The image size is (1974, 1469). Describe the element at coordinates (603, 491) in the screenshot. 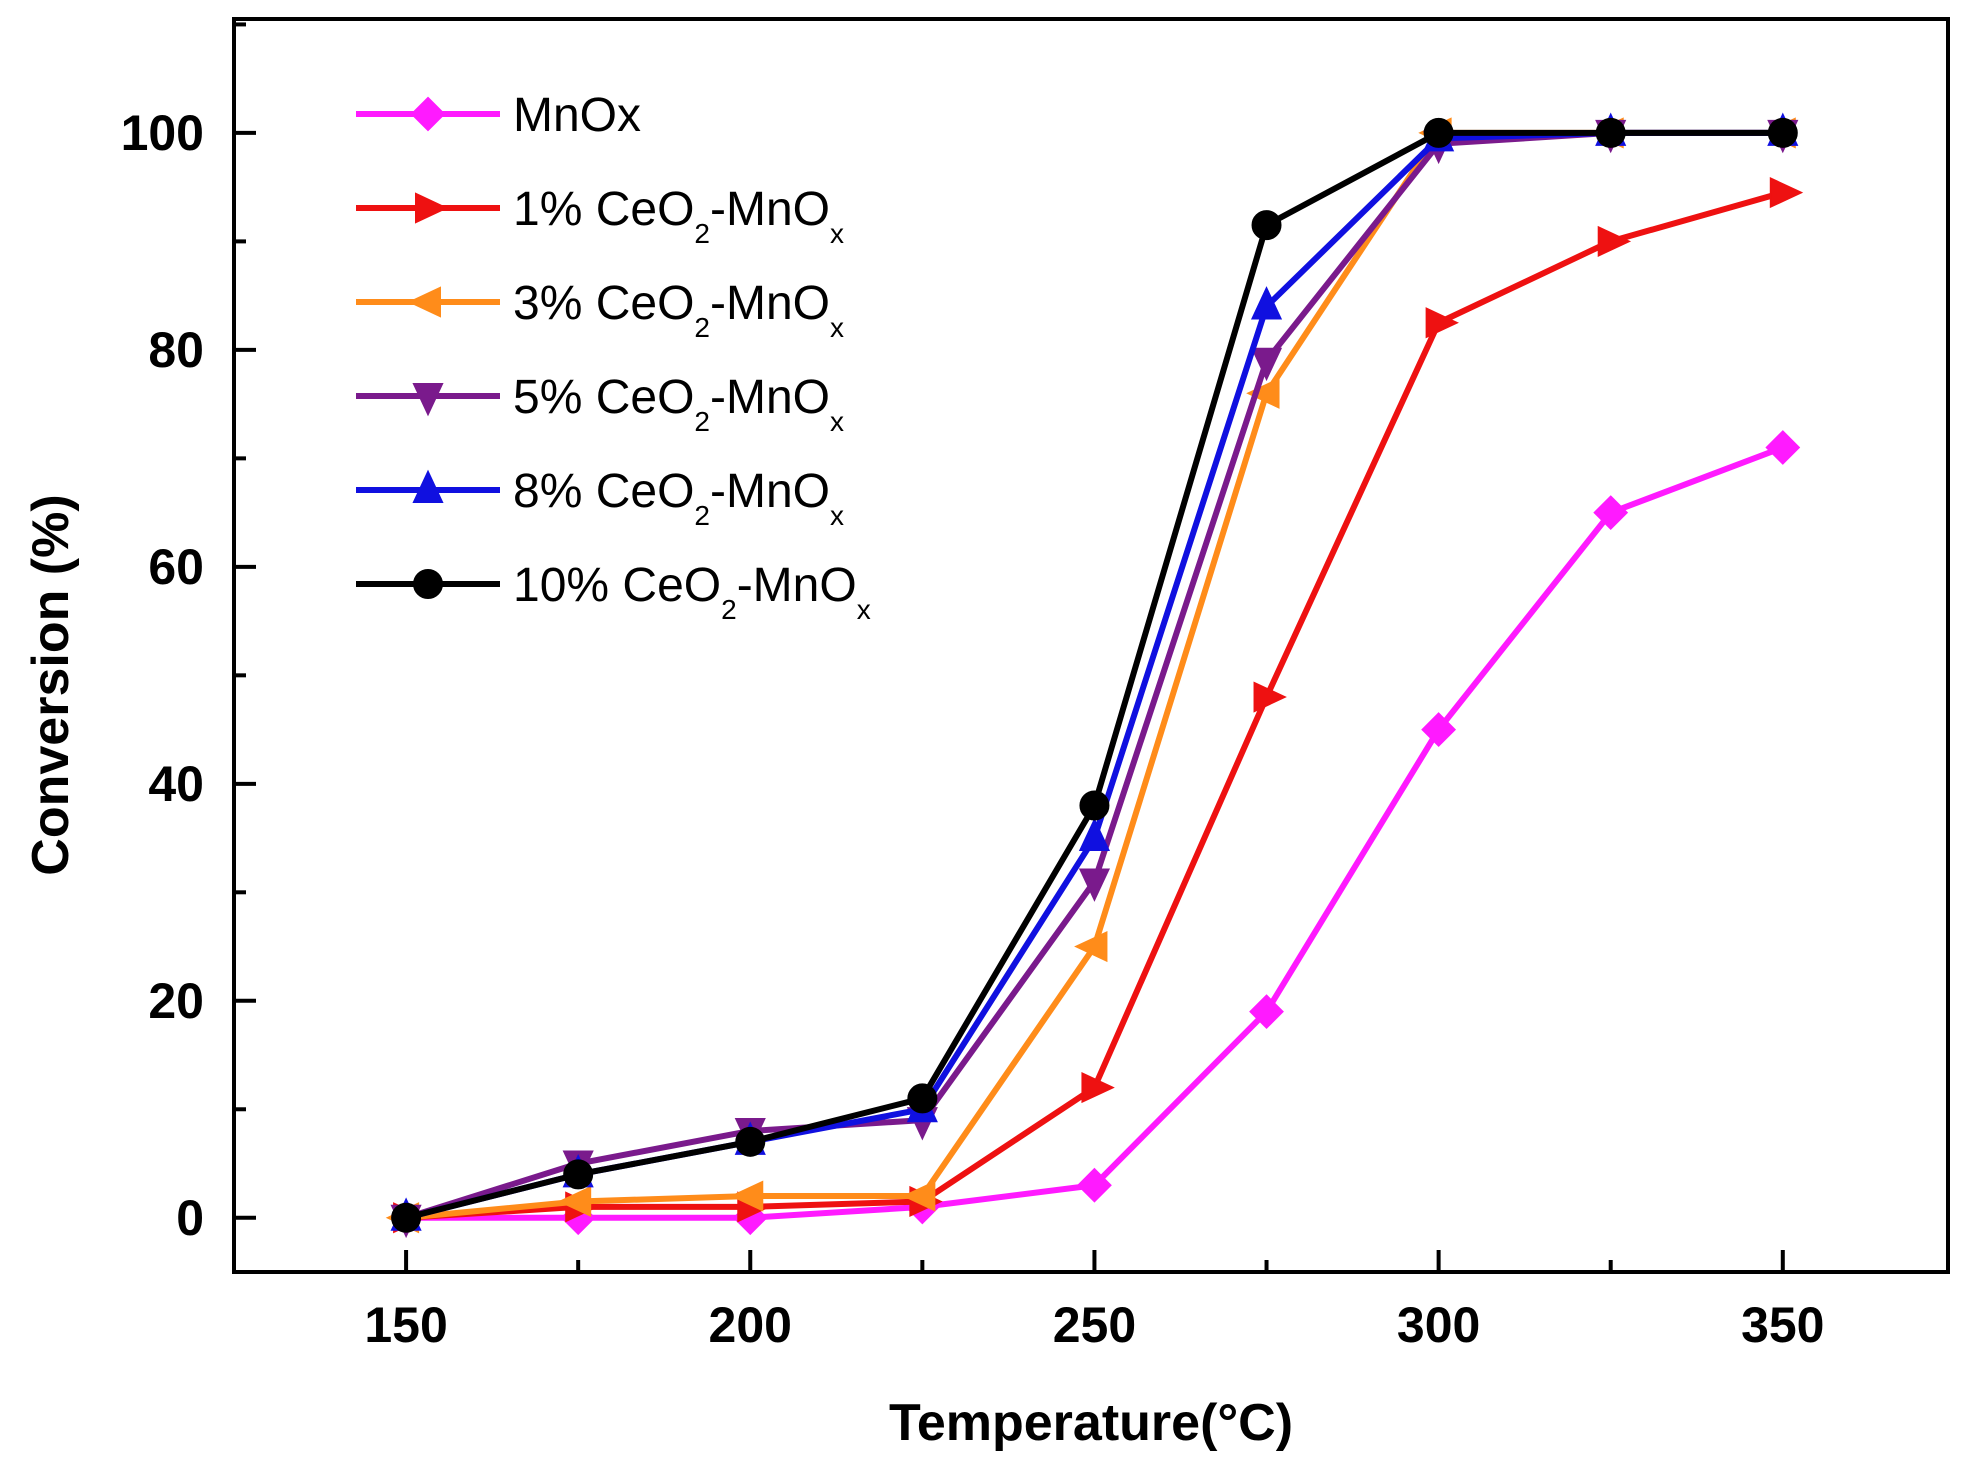

I see `legend-text-part: 8% CeO` at that location.